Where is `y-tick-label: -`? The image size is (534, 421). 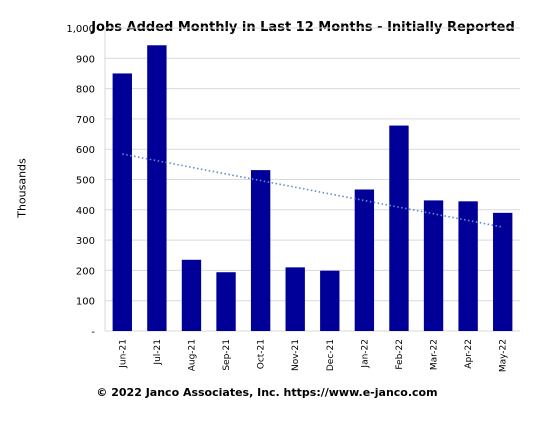
y-tick-label: - is located at coordinates (93, 332).